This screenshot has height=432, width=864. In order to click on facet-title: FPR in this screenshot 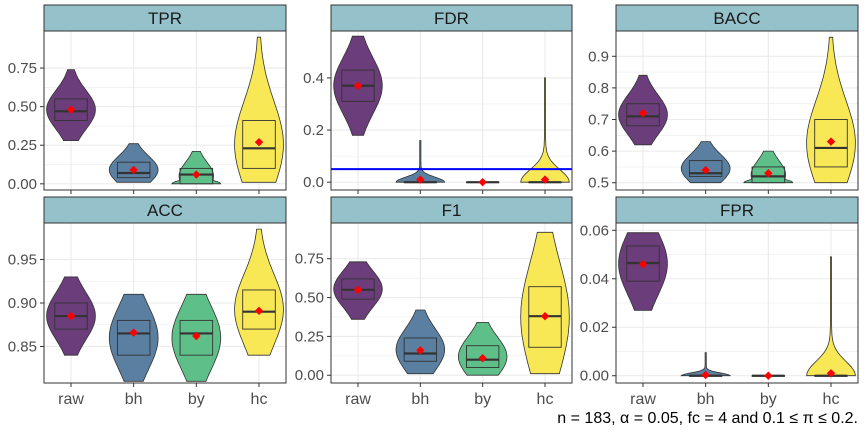, I will do `click(737, 210)`.